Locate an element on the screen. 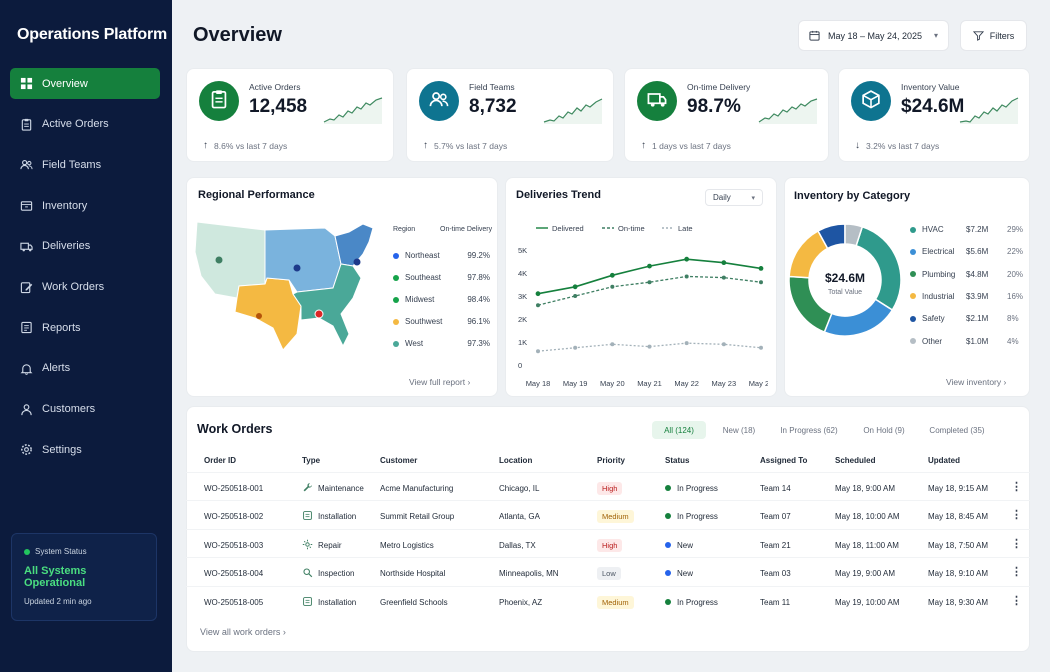 The image size is (1050, 672). order-status: New is located at coordinates (679, 545).